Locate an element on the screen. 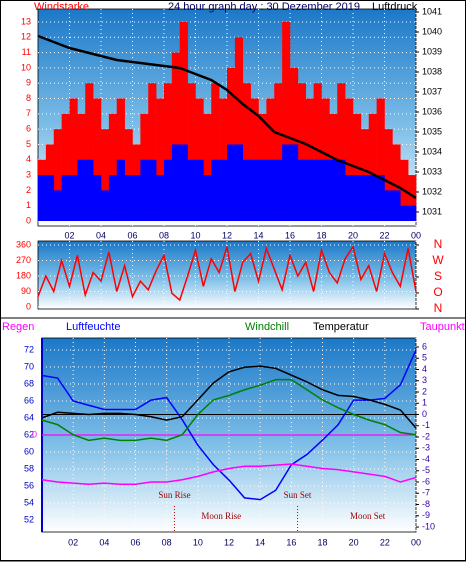 The width and height of the screenshot is (470, 562). y2-tick-label: 6 is located at coordinates (424, 346).